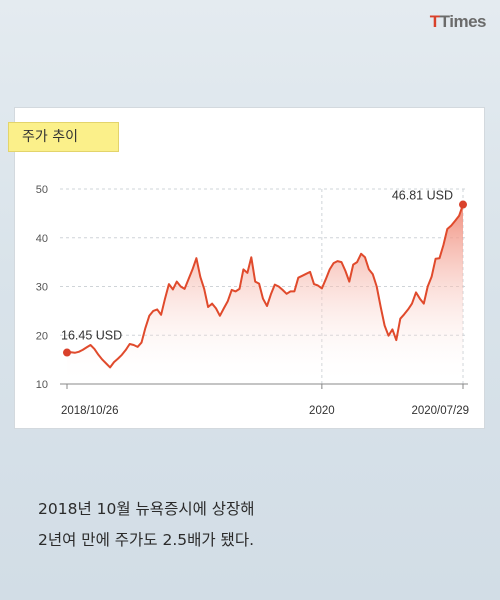 The width and height of the screenshot is (500, 600). What do you see at coordinates (463, 204) in the screenshot?
I see `end-point` at bounding box center [463, 204].